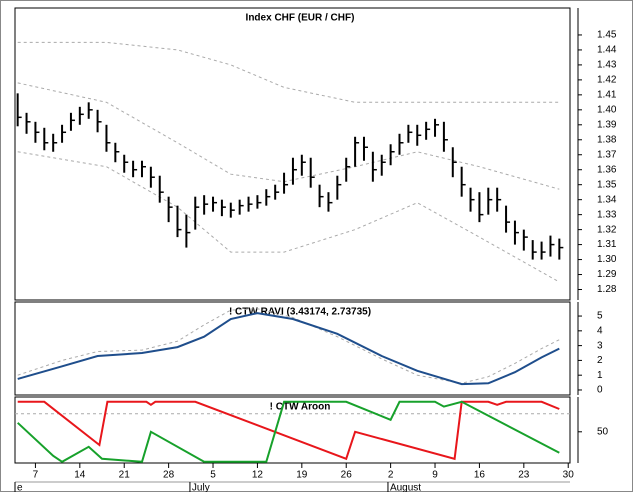  What do you see at coordinates (300, 18) in the screenshot?
I see `panel-title: Index CHF (EUR / CHF)` at bounding box center [300, 18].